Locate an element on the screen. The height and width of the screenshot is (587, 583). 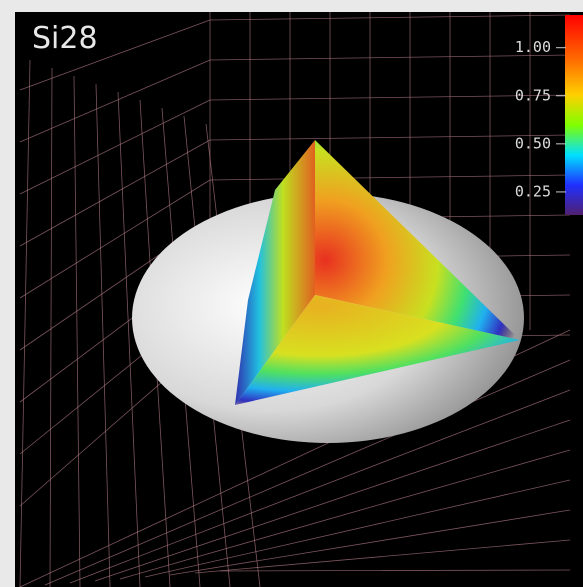
cut-wall is located at coordinates (417, 240).